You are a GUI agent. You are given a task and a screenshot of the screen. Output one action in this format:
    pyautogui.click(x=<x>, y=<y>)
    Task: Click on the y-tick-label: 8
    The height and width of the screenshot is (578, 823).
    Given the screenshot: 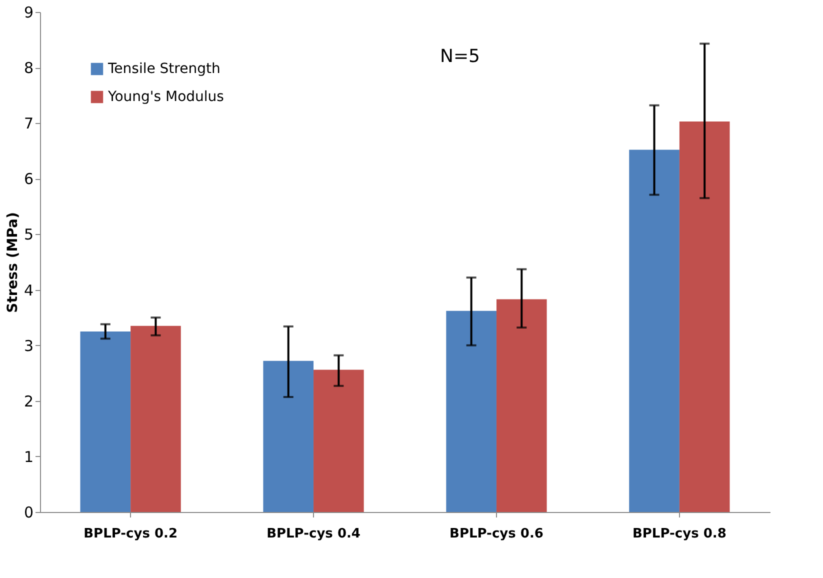 What is the action you would take?
    pyautogui.click(x=29, y=68)
    